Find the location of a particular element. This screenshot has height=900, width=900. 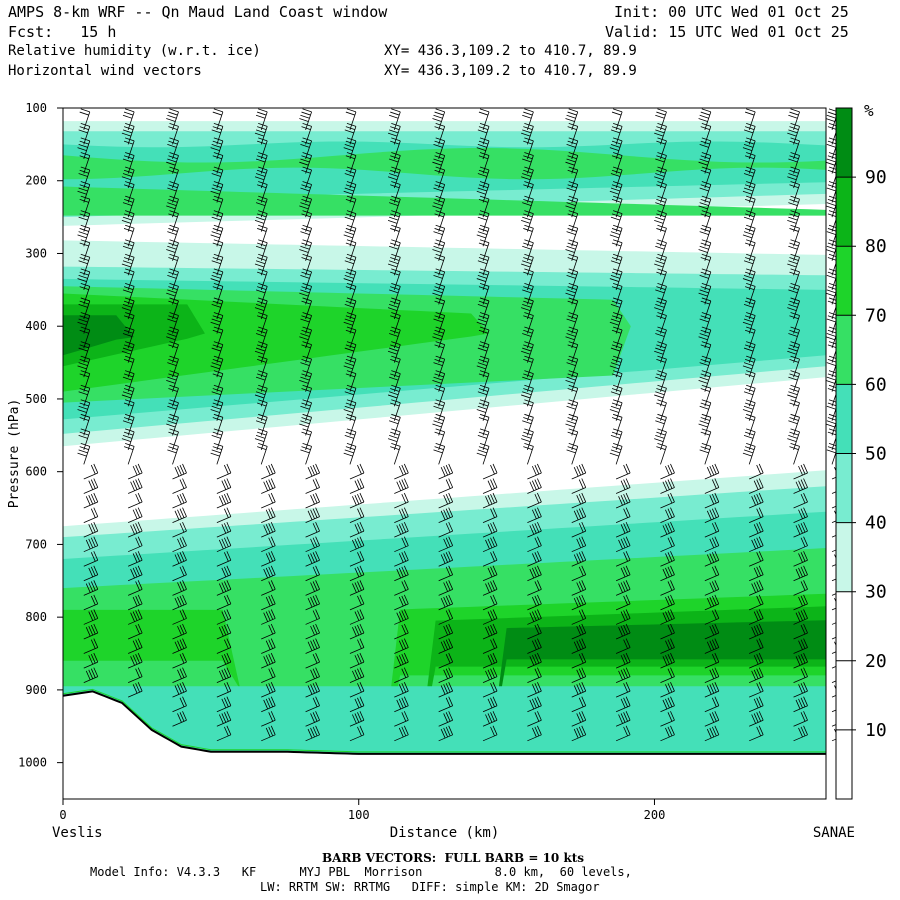

colorbar-tick-label: 50 is located at coordinates (876, 454).